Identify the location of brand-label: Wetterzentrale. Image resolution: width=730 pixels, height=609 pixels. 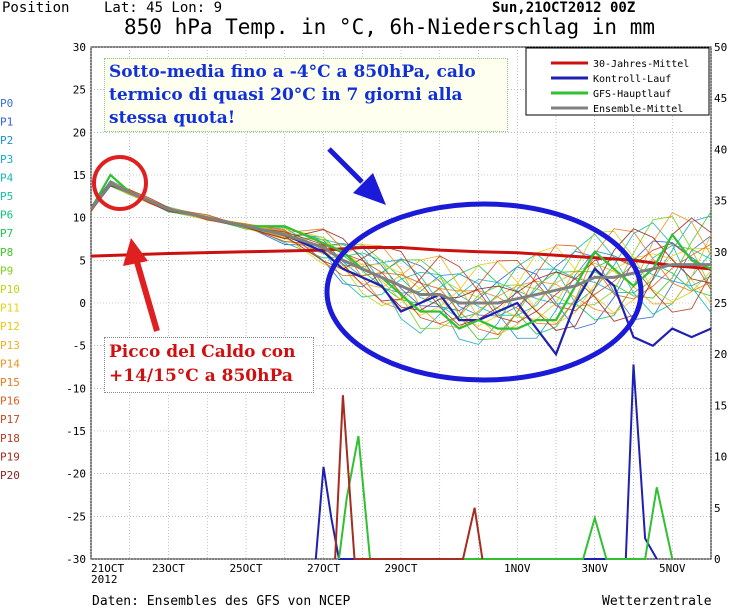
(657, 601).